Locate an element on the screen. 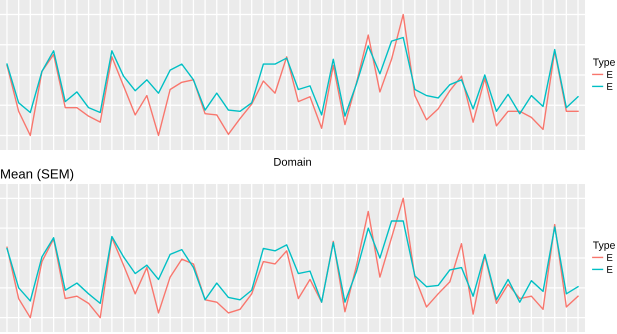 This screenshot has width=617, height=334. x-axis-title: Domain is located at coordinates (292, 162).